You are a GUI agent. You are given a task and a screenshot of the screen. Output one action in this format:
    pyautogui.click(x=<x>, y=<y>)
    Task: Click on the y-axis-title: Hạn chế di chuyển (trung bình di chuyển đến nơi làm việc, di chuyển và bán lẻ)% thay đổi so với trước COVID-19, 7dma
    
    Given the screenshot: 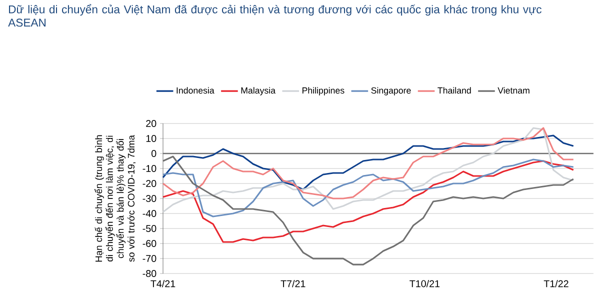 What is the action you would take?
    pyautogui.click(x=115, y=198)
    